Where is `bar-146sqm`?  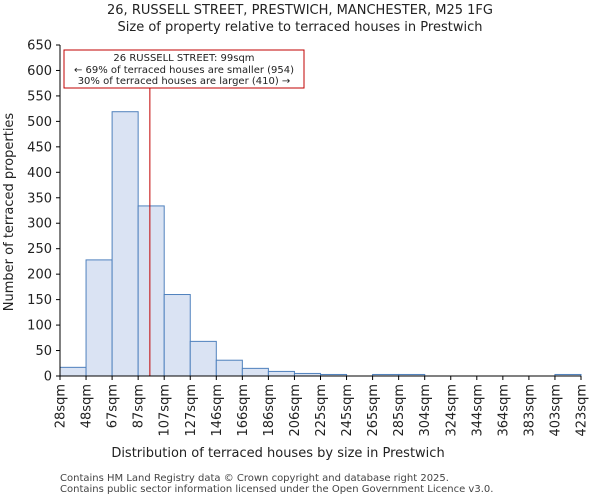
bar-146sqm is located at coordinates (229, 368).